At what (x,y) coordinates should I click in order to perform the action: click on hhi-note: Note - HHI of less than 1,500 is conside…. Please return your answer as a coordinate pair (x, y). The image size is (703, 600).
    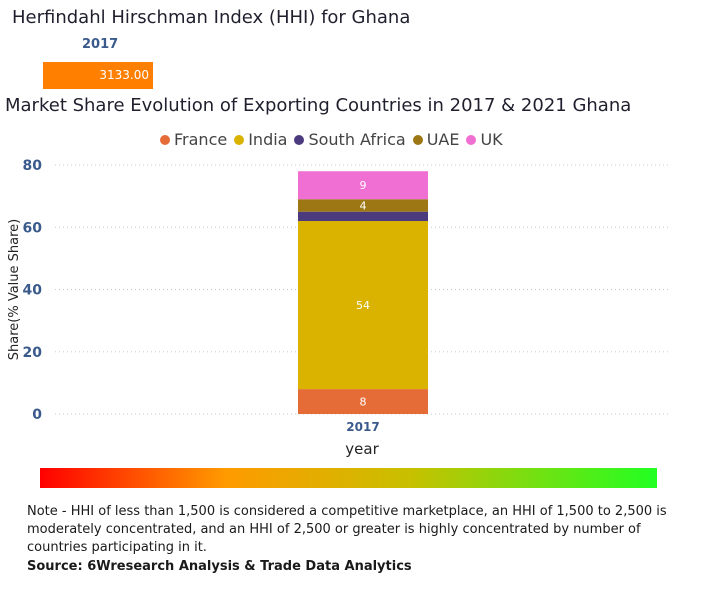
    Looking at the image, I should click on (347, 529).